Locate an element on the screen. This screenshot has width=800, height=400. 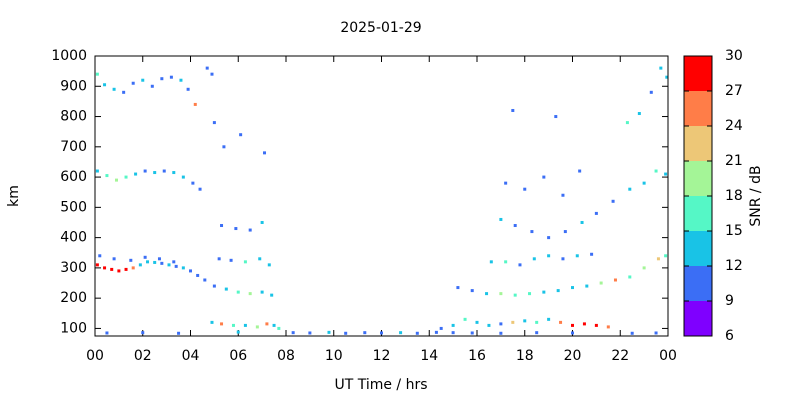
colorbar-tick-label: 27 is located at coordinates (734, 91).